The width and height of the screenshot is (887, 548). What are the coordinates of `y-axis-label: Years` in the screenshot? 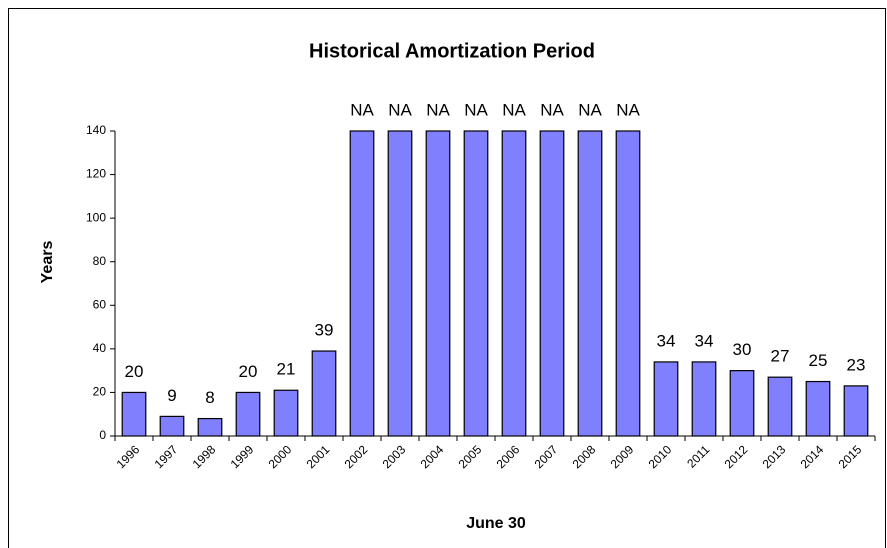 It's located at (47, 262).